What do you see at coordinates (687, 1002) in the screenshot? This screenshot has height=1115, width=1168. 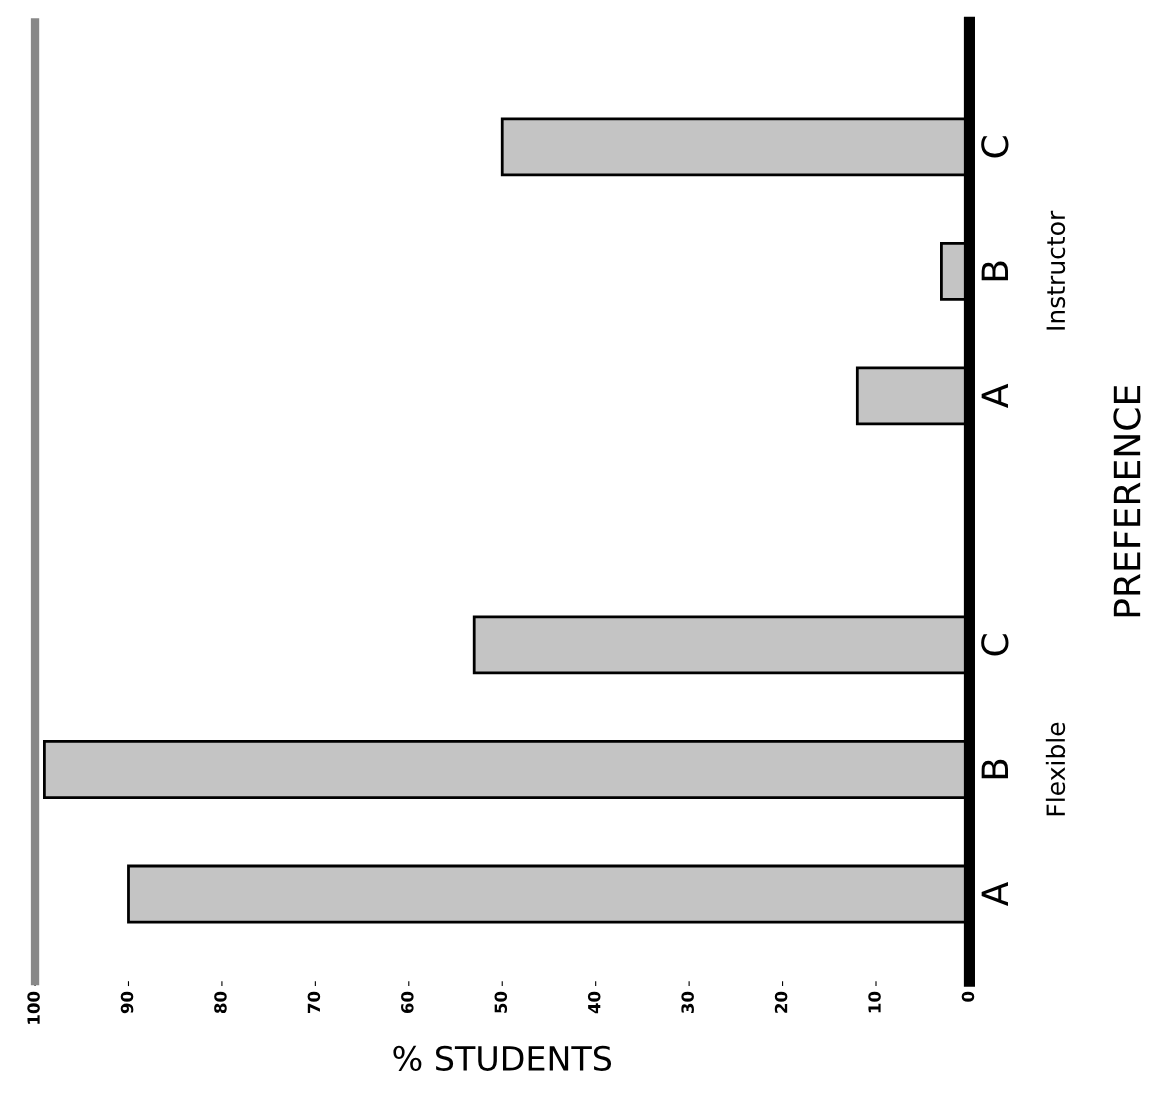 I see `x-tick-label: 30` at bounding box center [687, 1002].